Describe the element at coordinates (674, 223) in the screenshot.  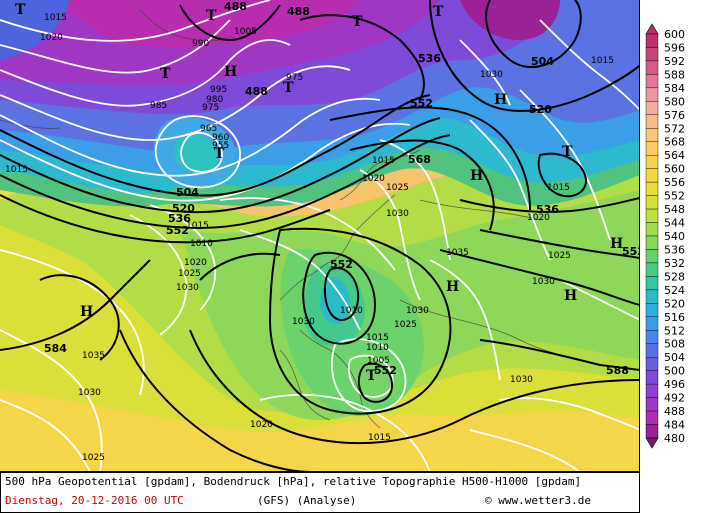
I see `legend-value: 544` at that location.